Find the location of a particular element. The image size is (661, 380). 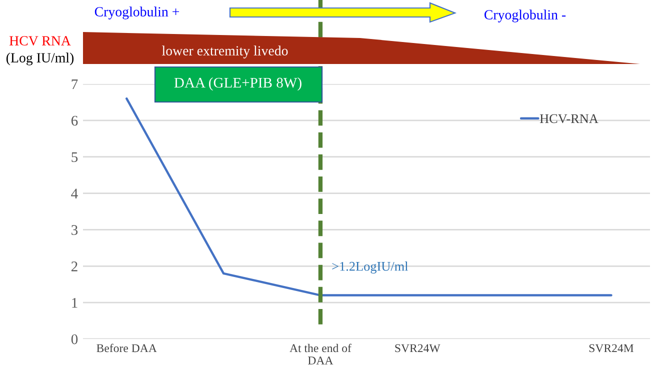

x-tick-label: Before DAA is located at coordinates (126, 348).